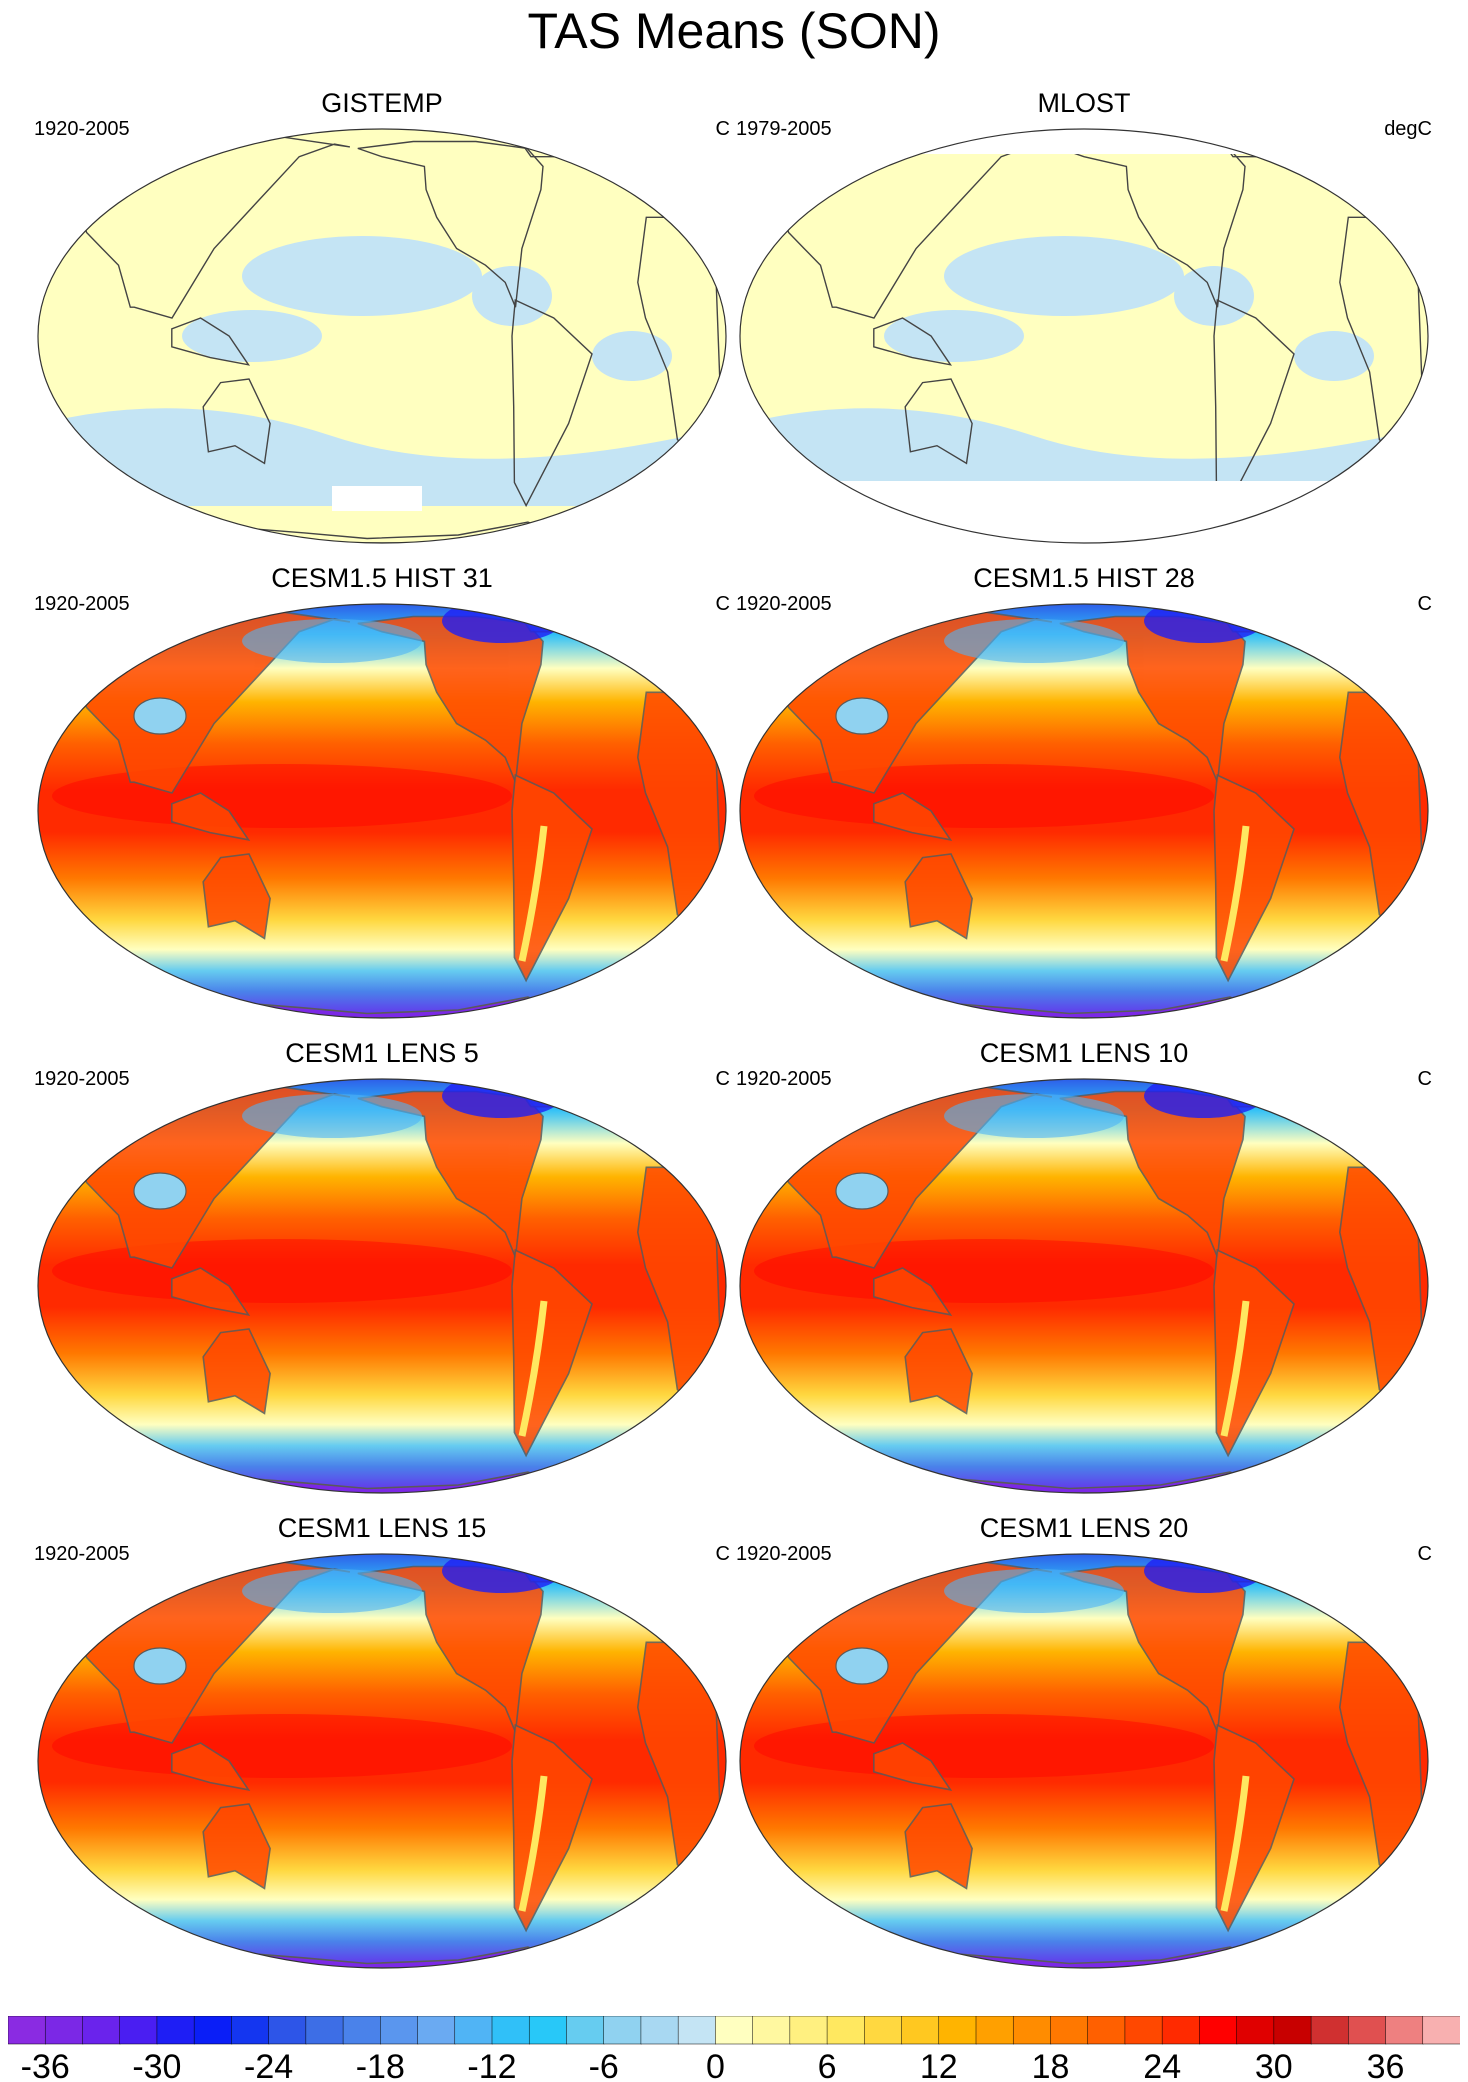 The width and height of the screenshot is (1468, 2082). I want to click on map-panel: MLOST 1979-2005 degC, so click(1084, 323).